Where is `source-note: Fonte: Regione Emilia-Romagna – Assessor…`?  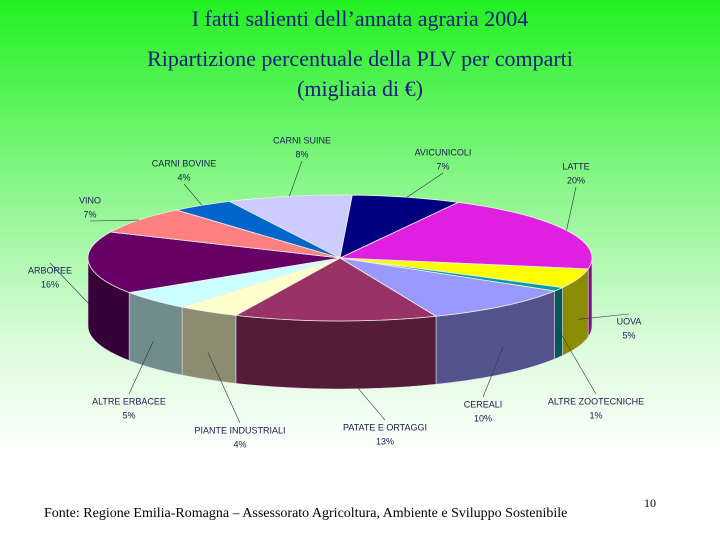 source-note: Fonte: Regione Emilia-Romagna – Assessor… is located at coordinates (306, 513).